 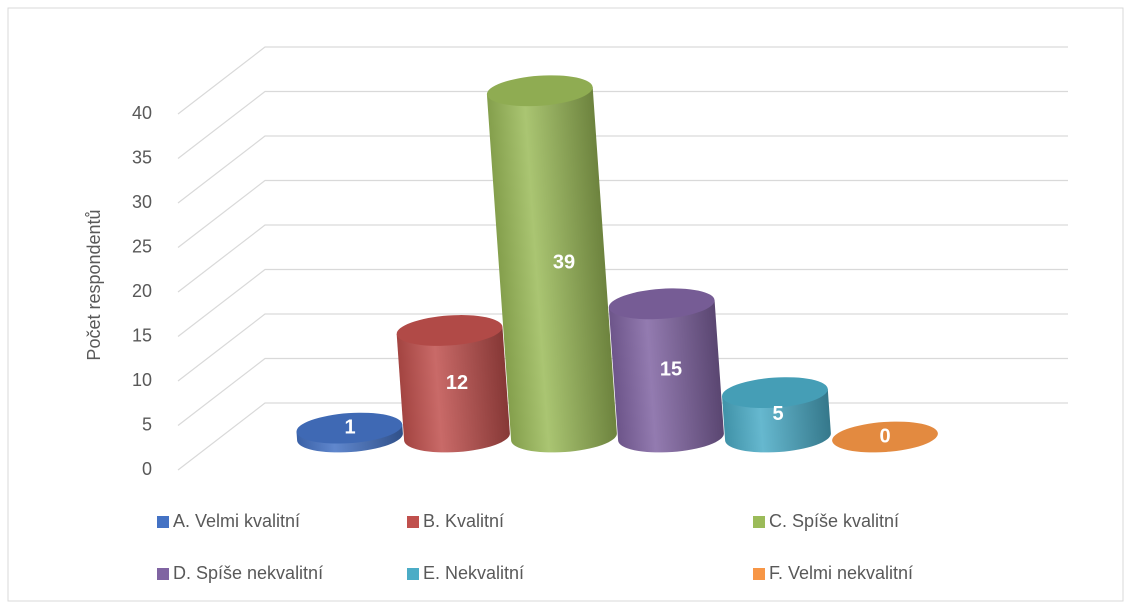 I want to click on legend-label: D. Spíše nekvalitní, so click(x=248, y=573).